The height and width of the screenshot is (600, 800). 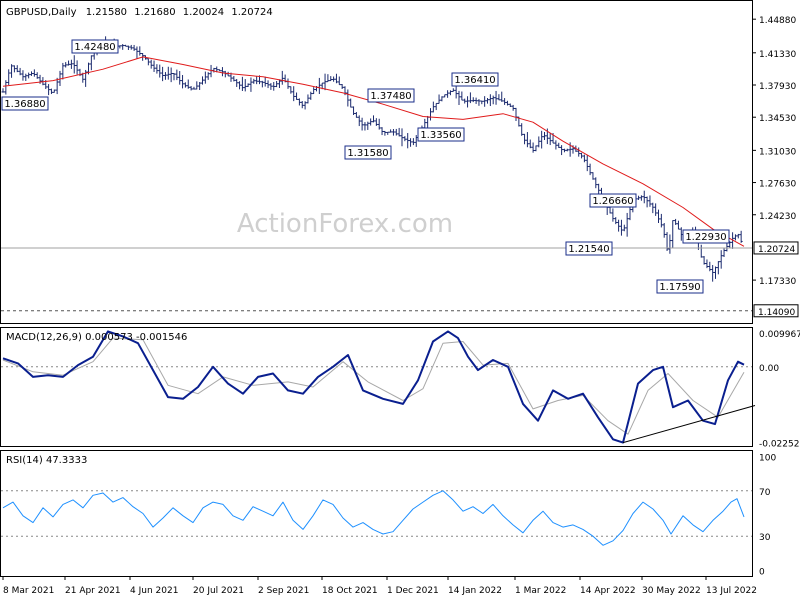 What do you see at coordinates (345, 224) in the screenshot?
I see `watermark-text: ActionForex.com` at bounding box center [345, 224].